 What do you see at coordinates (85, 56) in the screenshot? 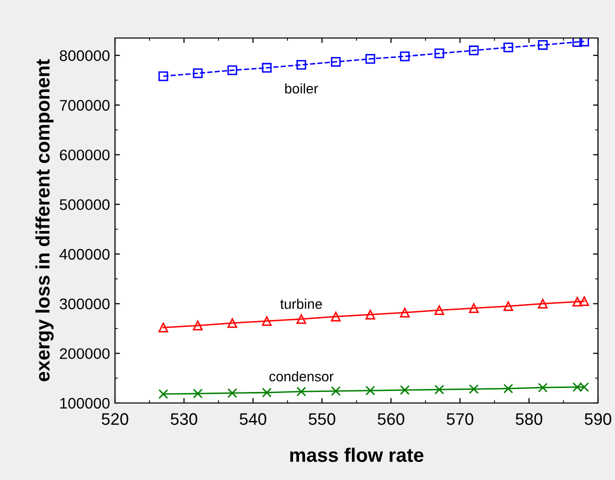
I see `y-tick-label: 800000` at bounding box center [85, 56].